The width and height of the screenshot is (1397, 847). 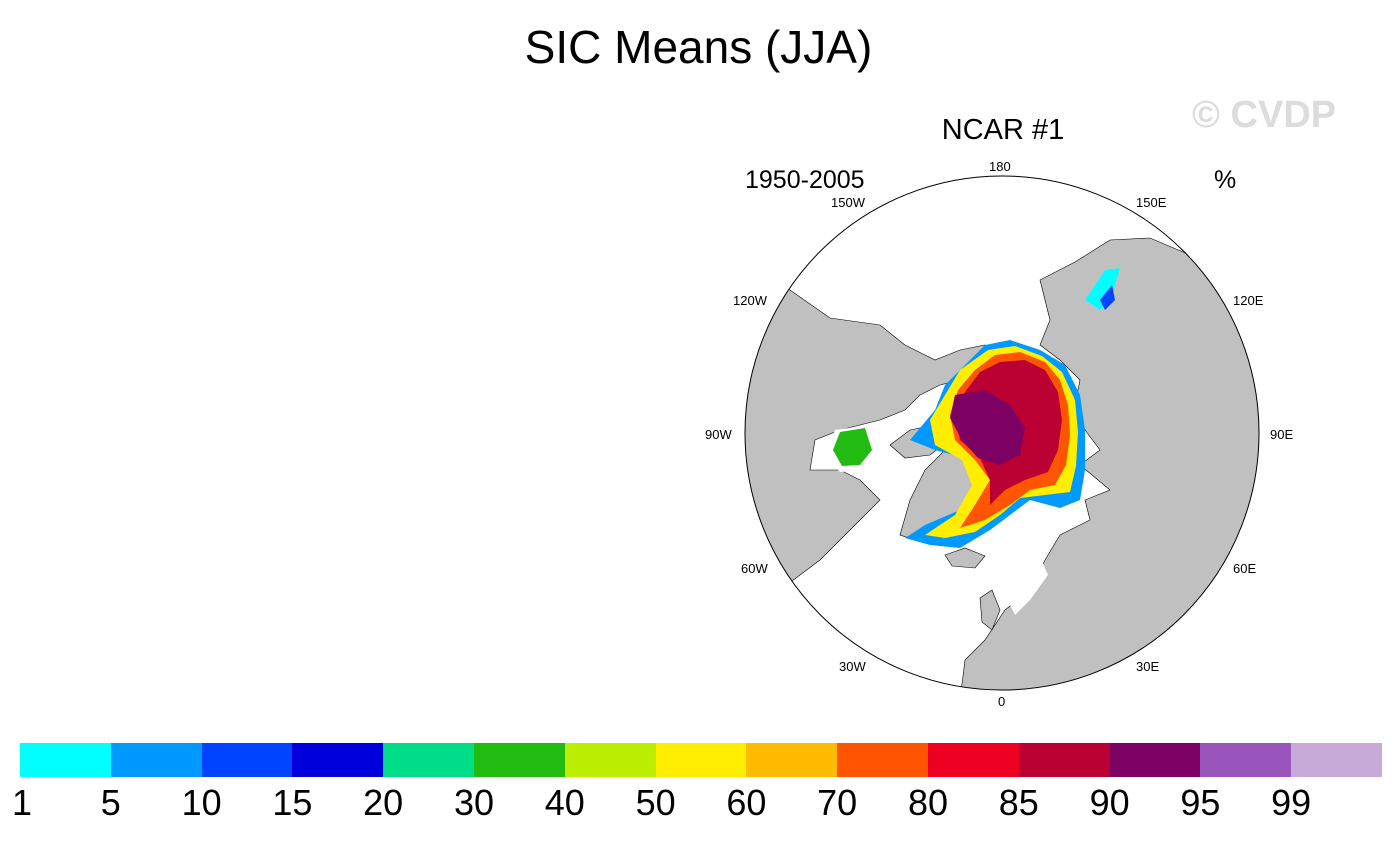 I want to click on baltic-sea, so click(x=1026, y=580).